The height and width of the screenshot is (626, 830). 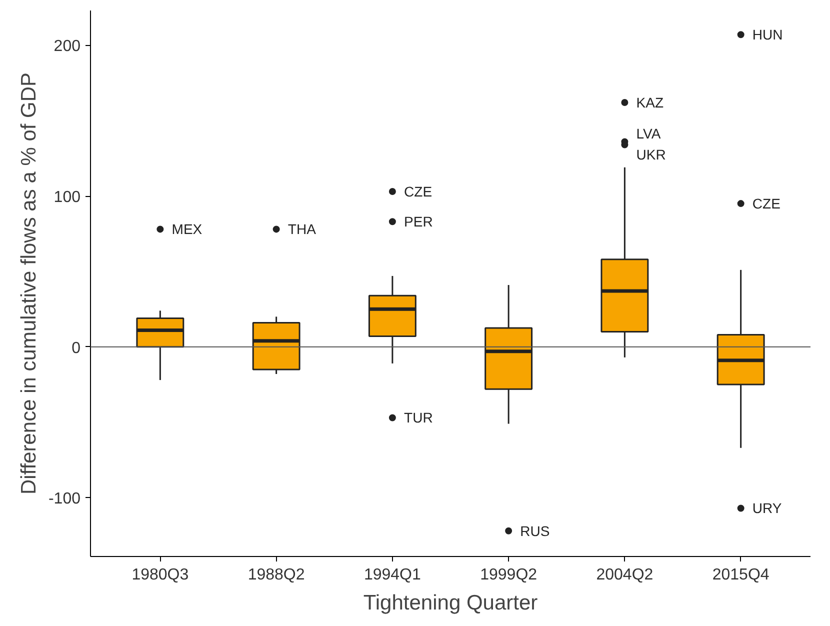 I want to click on x-tick-label: 1988Q2, so click(x=276, y=575).